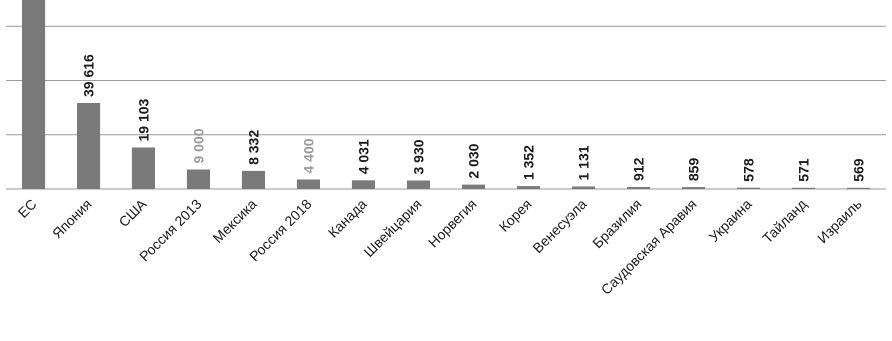 The height and width of the screenshot is (341, 892). I want to click on category-label-14: Тайланд, so click(784, 221).